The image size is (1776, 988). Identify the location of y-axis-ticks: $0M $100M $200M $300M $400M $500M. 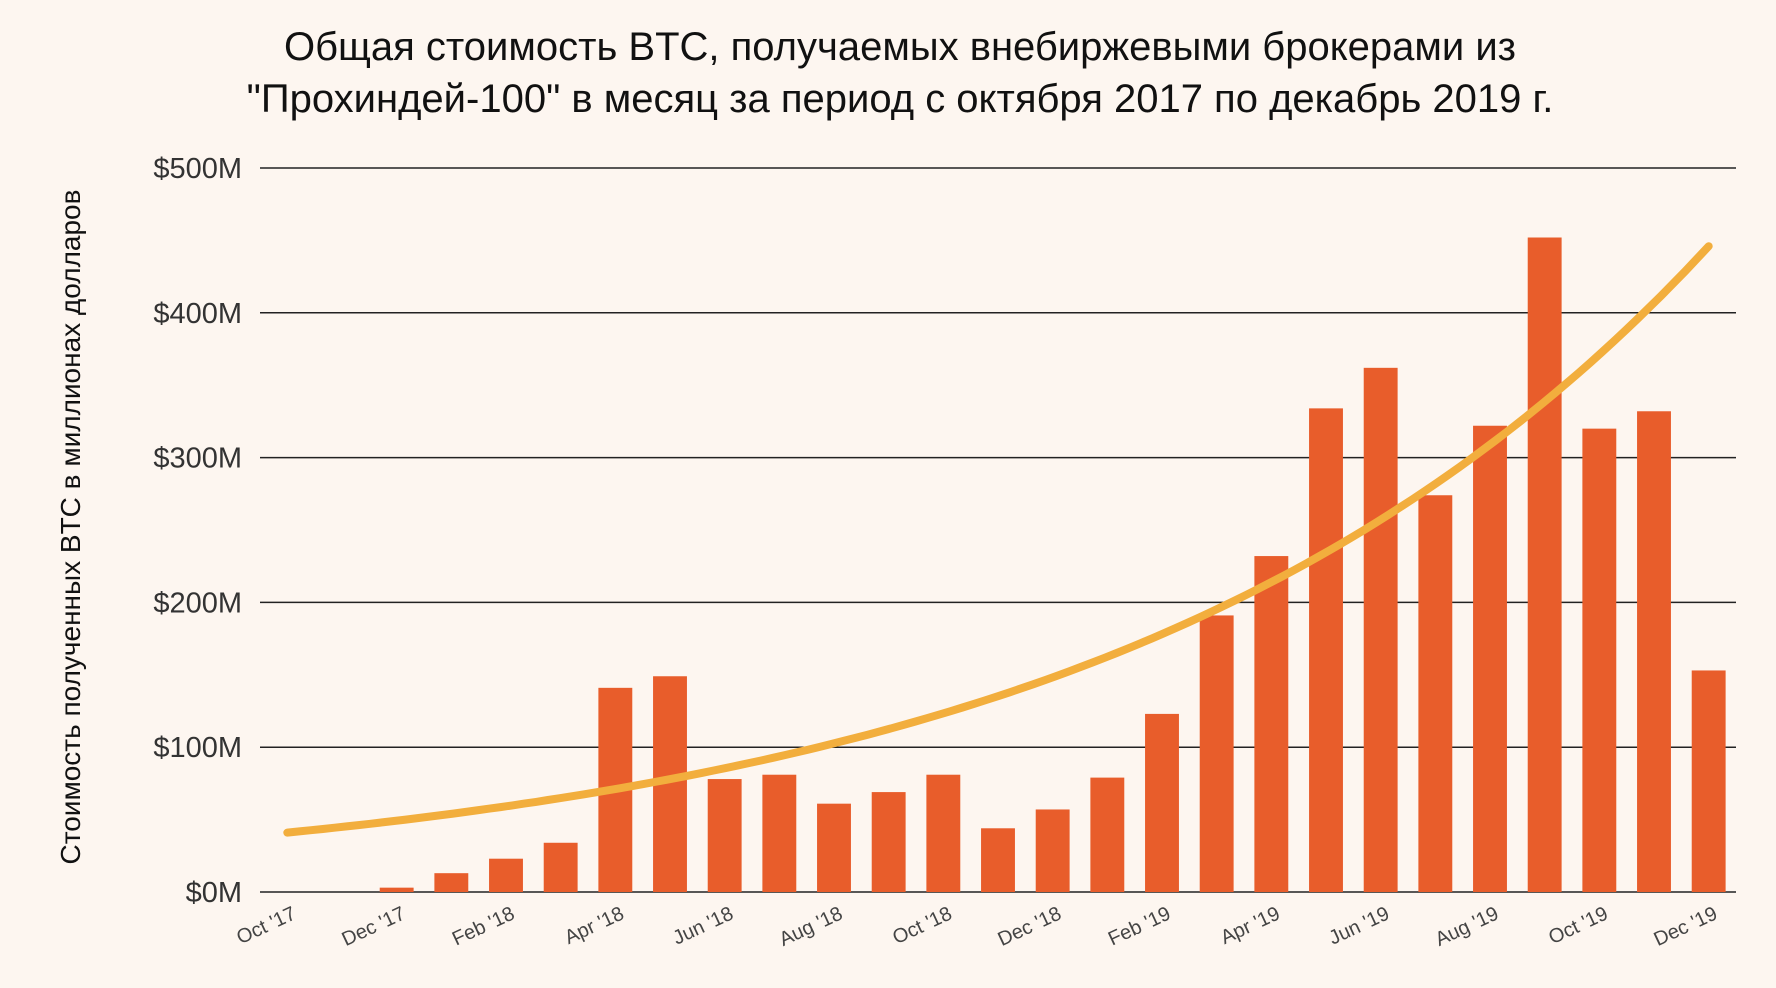
(197, 531).